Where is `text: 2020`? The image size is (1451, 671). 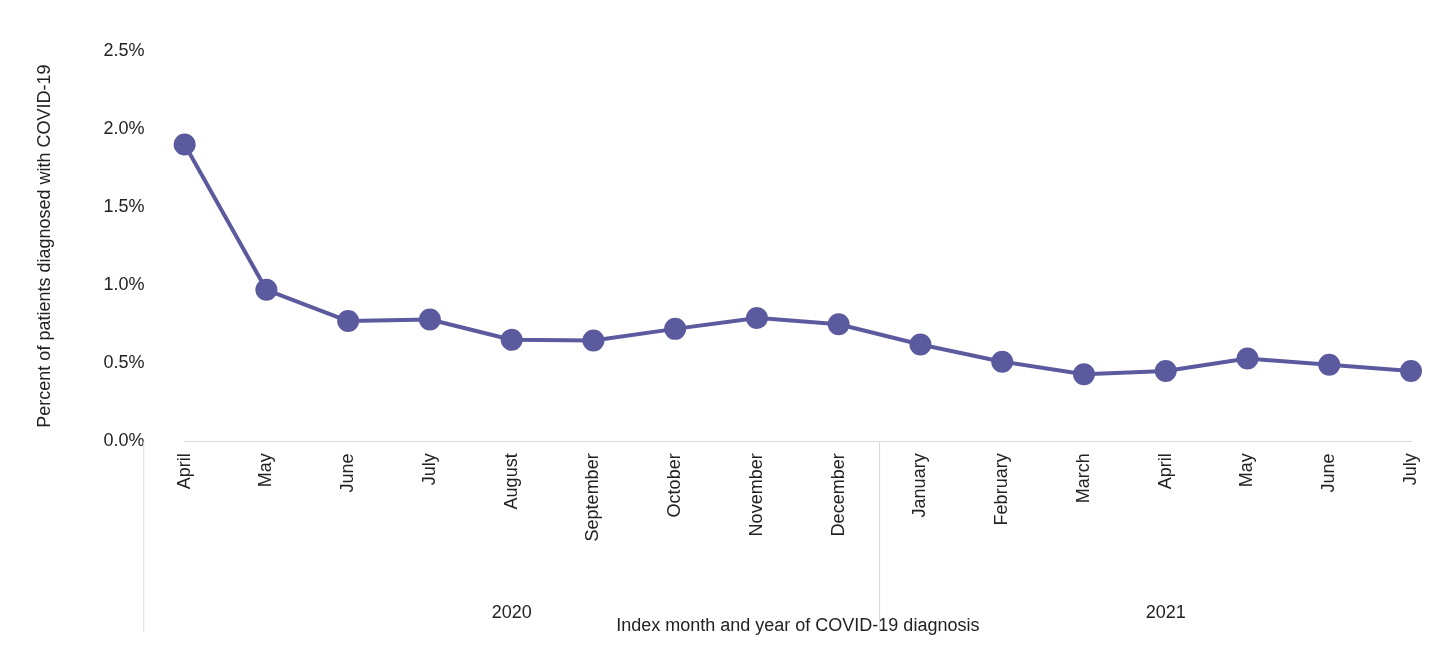
text: 2020 is located at coordinates (511, 612).